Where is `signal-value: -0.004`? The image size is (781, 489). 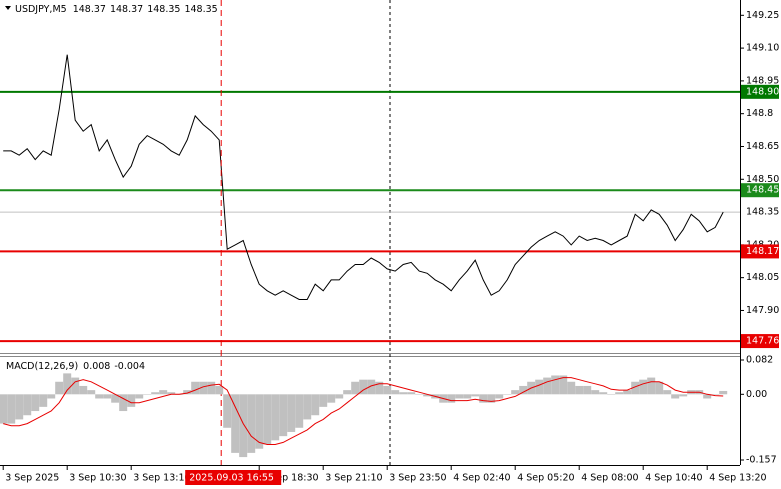 signal-value: -0.004 is located at coordinates (129, 366).